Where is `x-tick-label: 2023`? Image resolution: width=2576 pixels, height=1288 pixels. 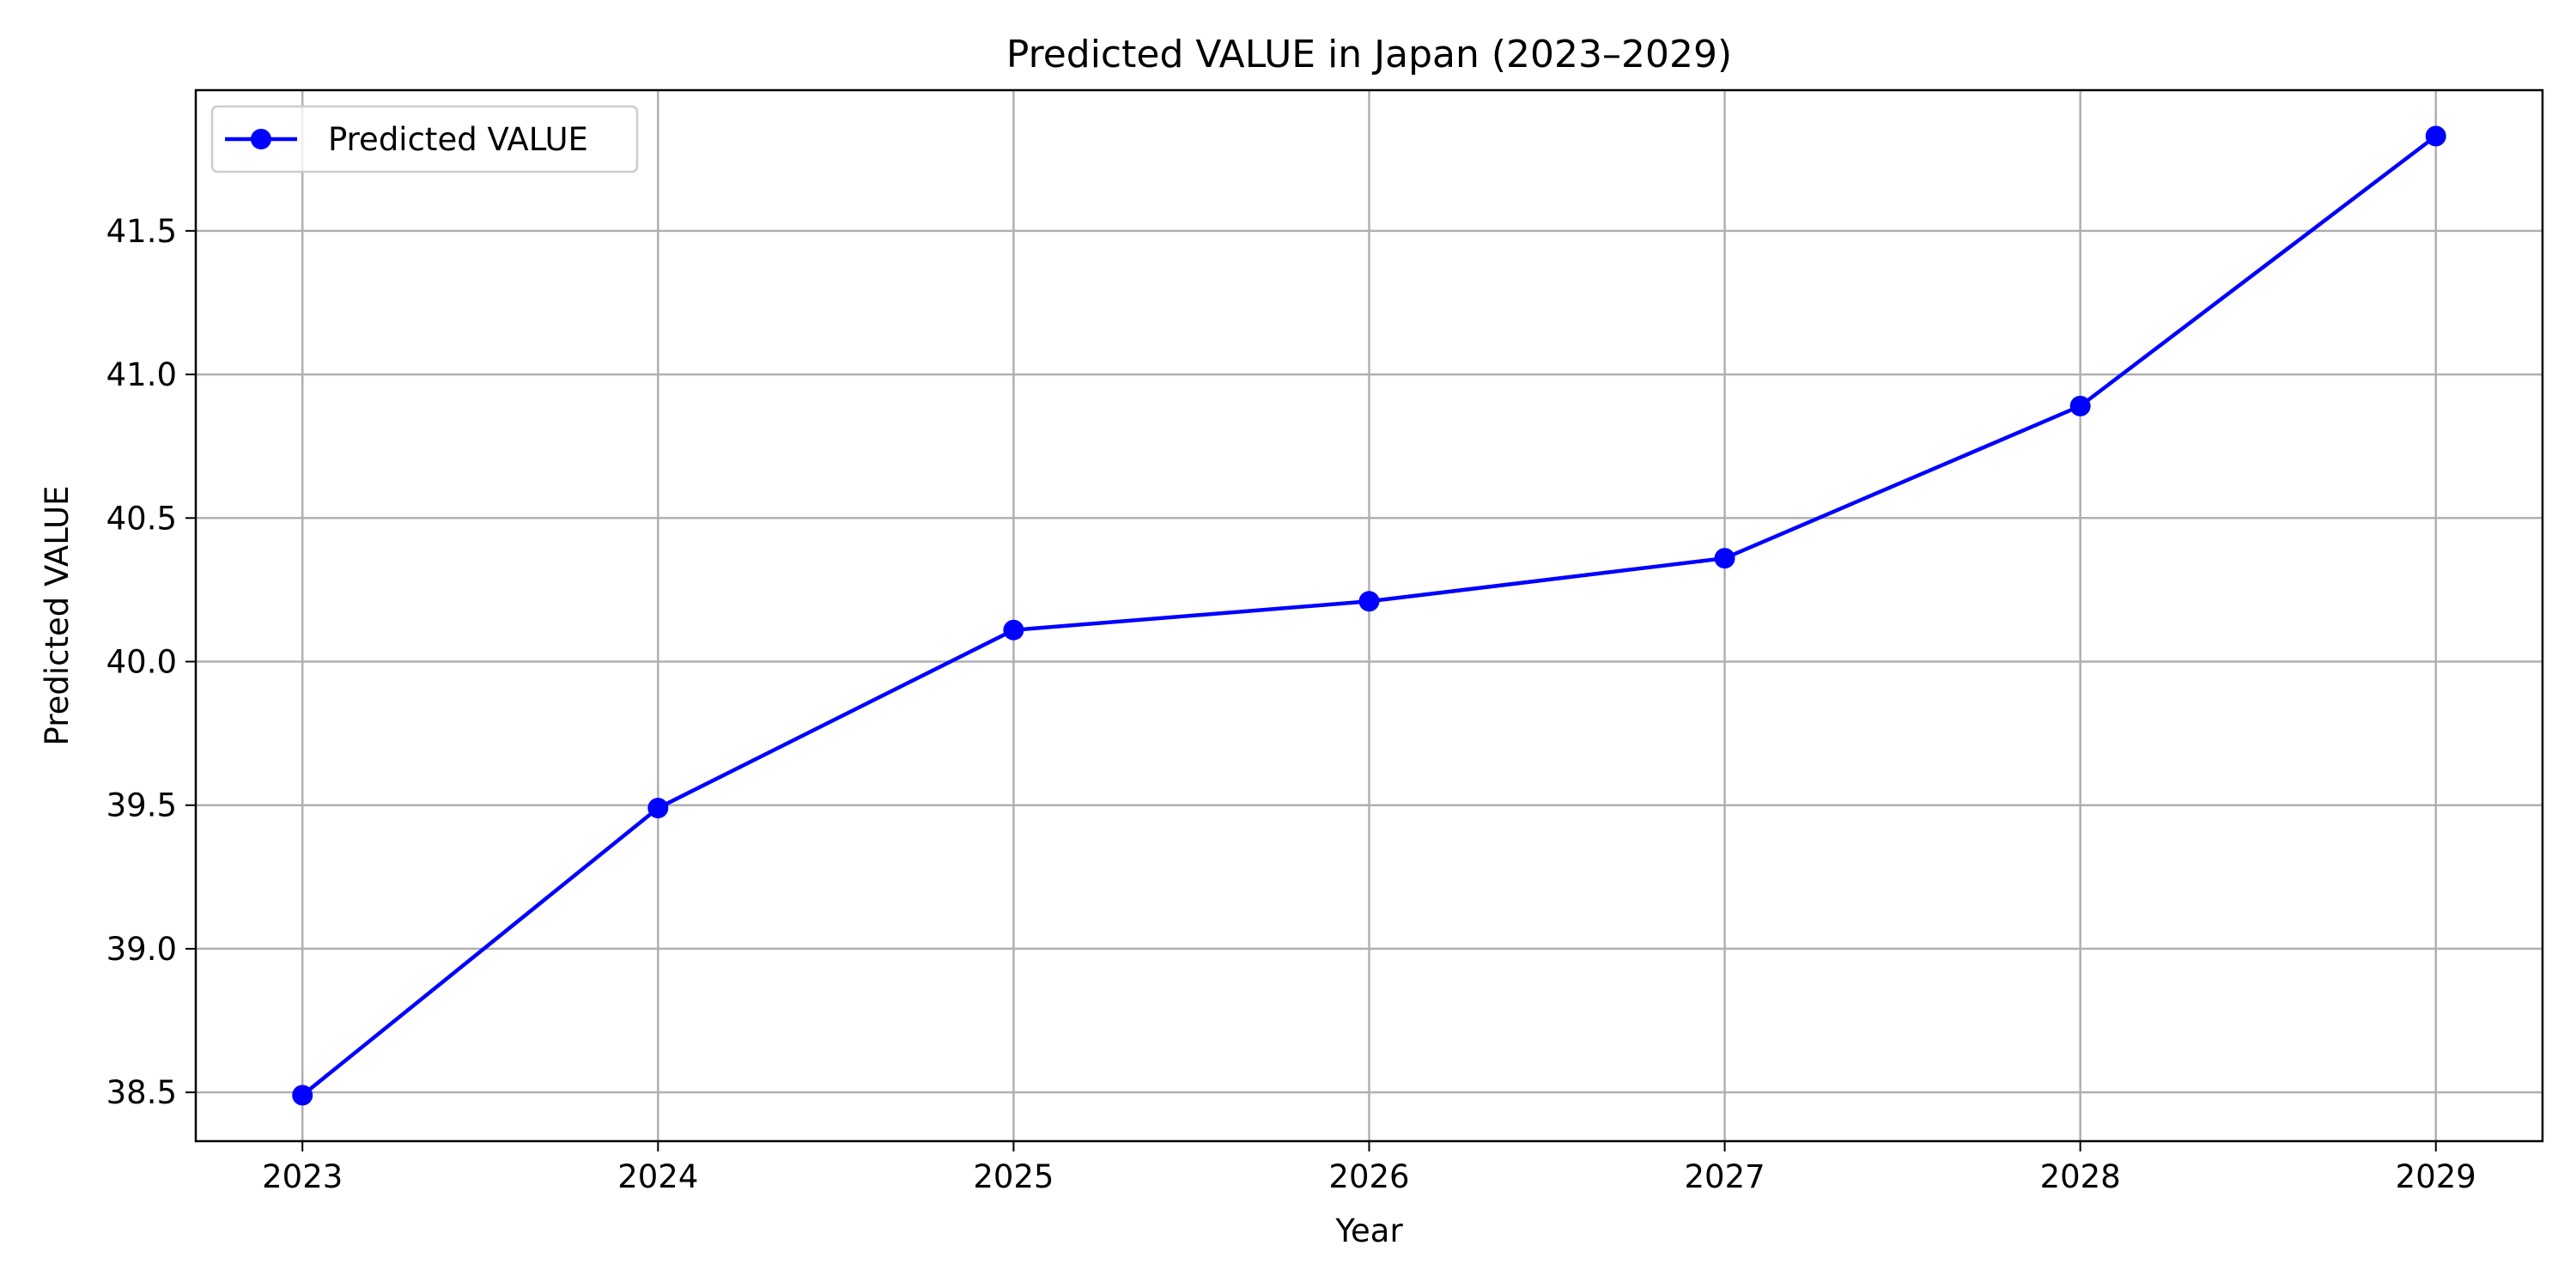
x-tick-label: 2023 is located at coordinates (302, 1177).